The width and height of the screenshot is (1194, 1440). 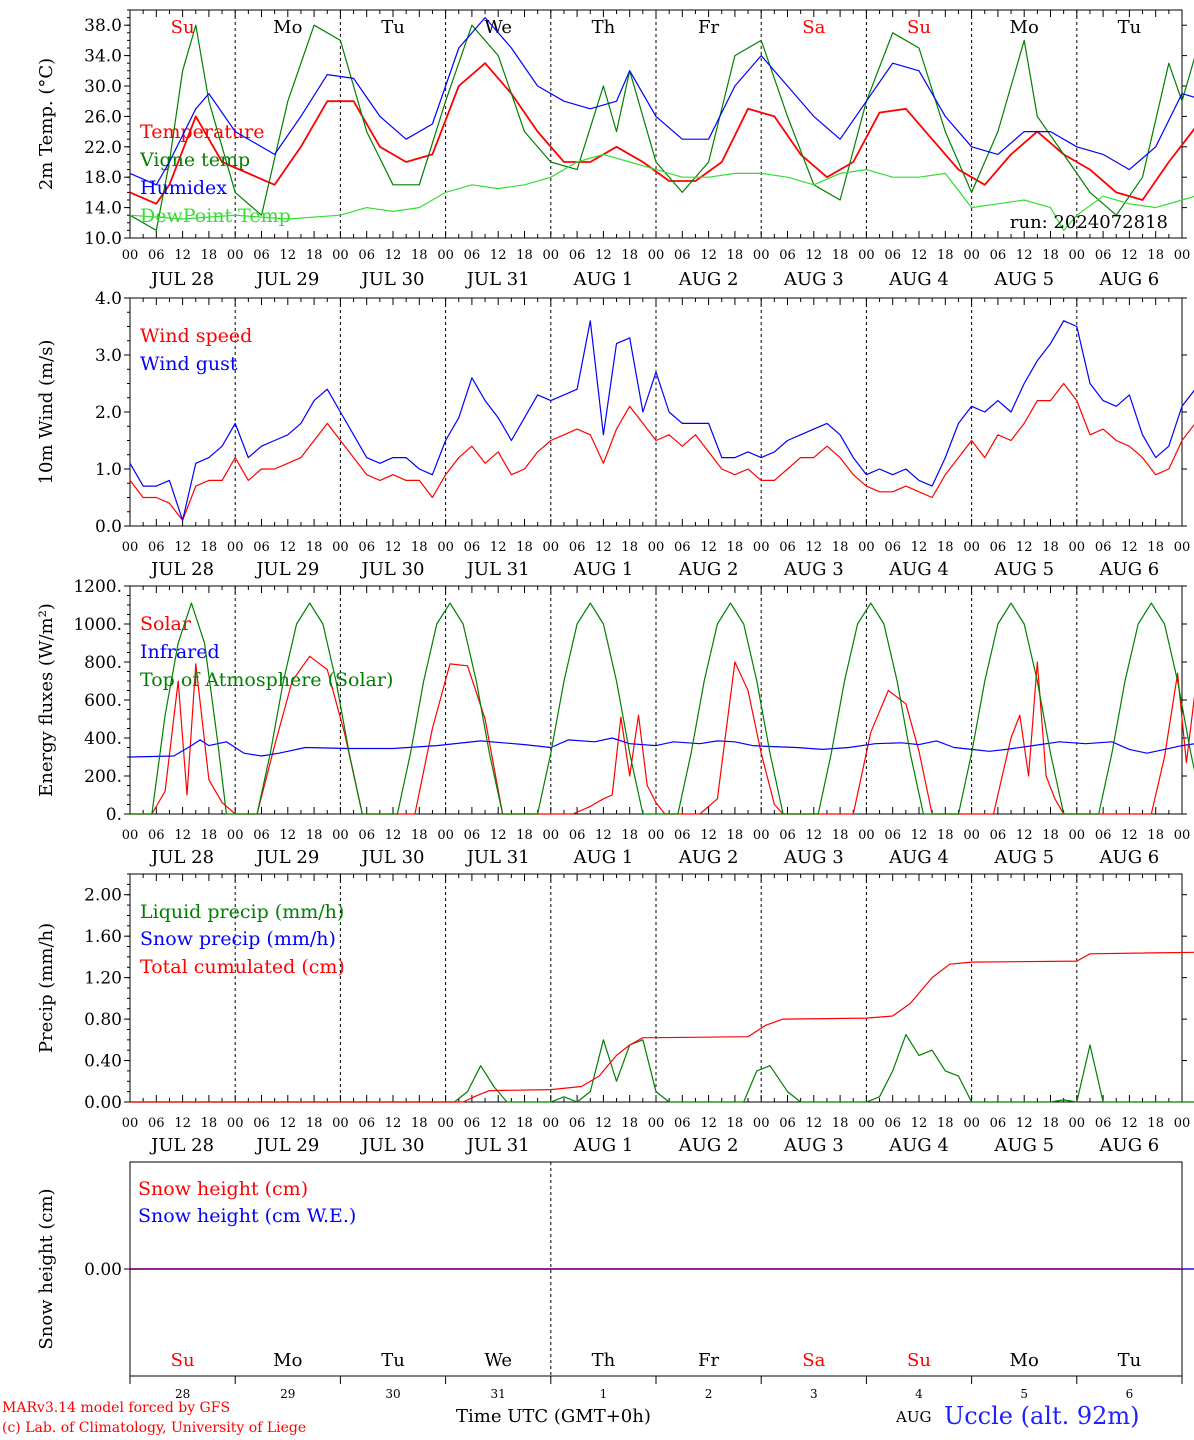 What do you see at coordinates (708, 1145) in the screenshot?
I see `date-label: AUG 2` at bounding box center [708, 1145].